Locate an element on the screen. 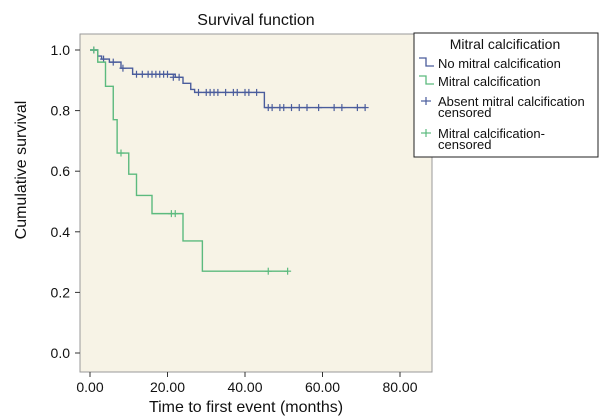  y-tick-label: 0.8 is located at coordinates (61, 111).